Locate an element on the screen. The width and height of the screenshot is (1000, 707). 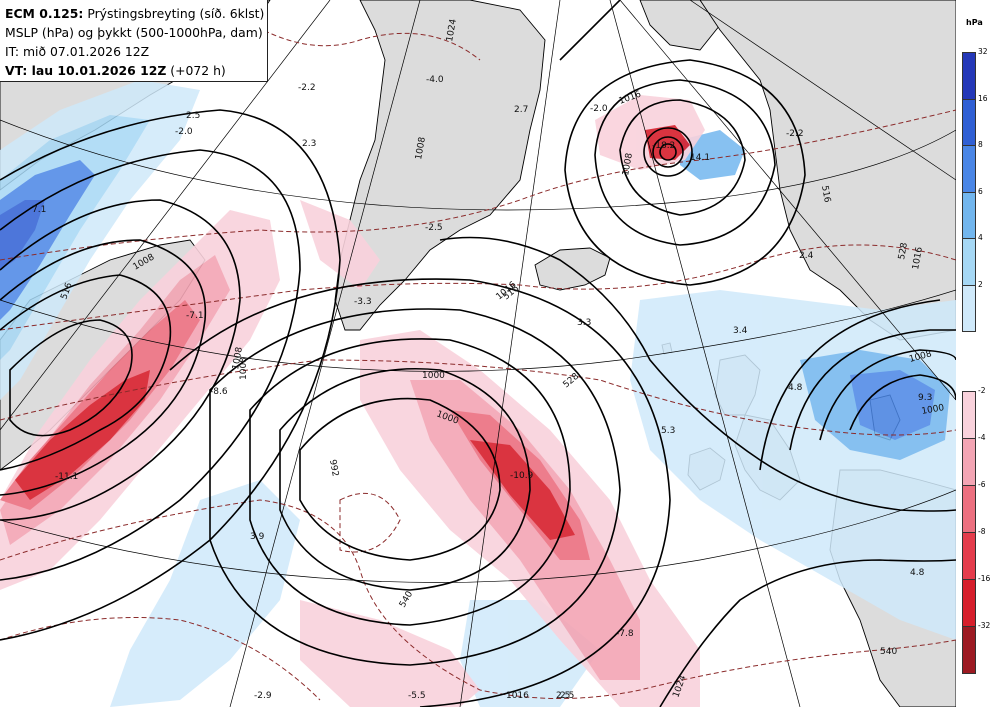
change-value: -3.3 is located at coordinates (363, 302).